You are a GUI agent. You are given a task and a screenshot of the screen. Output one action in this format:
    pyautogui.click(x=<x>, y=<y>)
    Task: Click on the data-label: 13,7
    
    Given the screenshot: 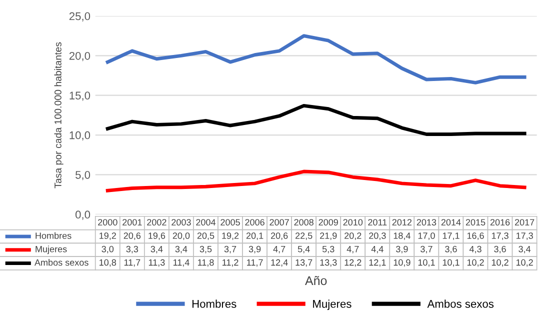 What is the action you would take?
    pyautogui.click(x=304, y=263)
    